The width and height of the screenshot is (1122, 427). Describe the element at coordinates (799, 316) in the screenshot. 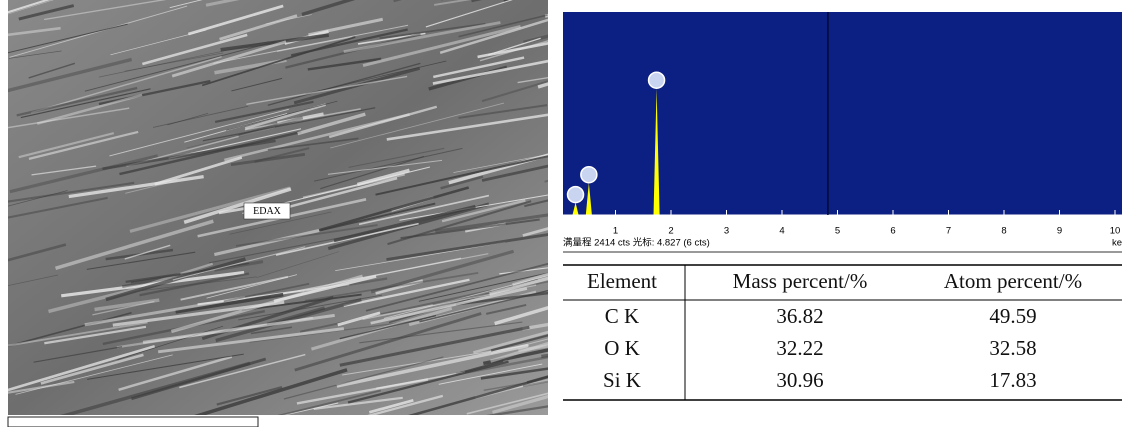

I see `table-cell: 36.82` at that location.